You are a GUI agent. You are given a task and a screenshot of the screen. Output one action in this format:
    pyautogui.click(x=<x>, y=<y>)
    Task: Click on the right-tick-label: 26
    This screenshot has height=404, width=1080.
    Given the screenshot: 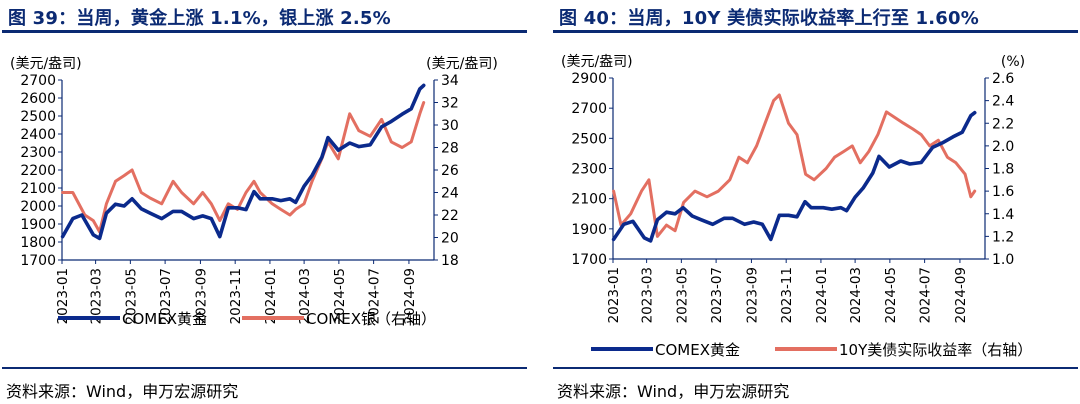 What is the action you would take?
    pyautogui.click(x=450, y=171)
    